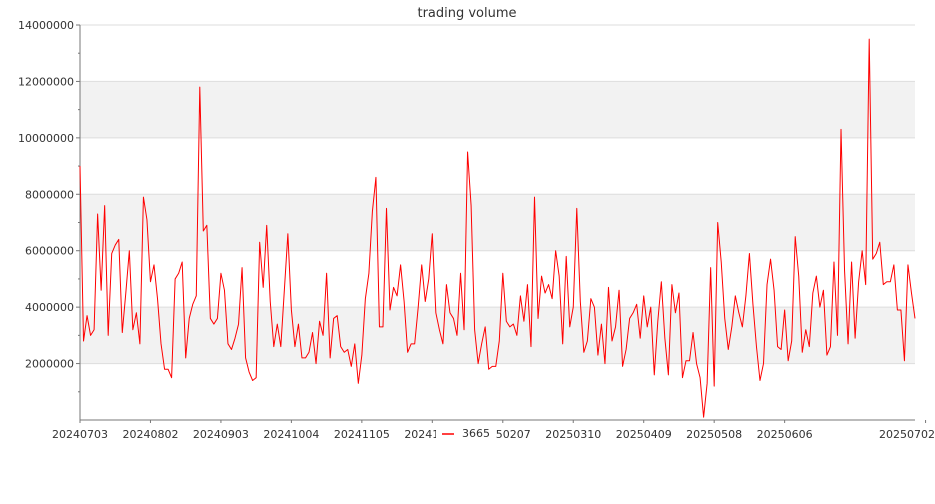 Image resolution: width=935 pixels, height=504 pixels. I want to click on legend-label: 3665, so click(476, 433).